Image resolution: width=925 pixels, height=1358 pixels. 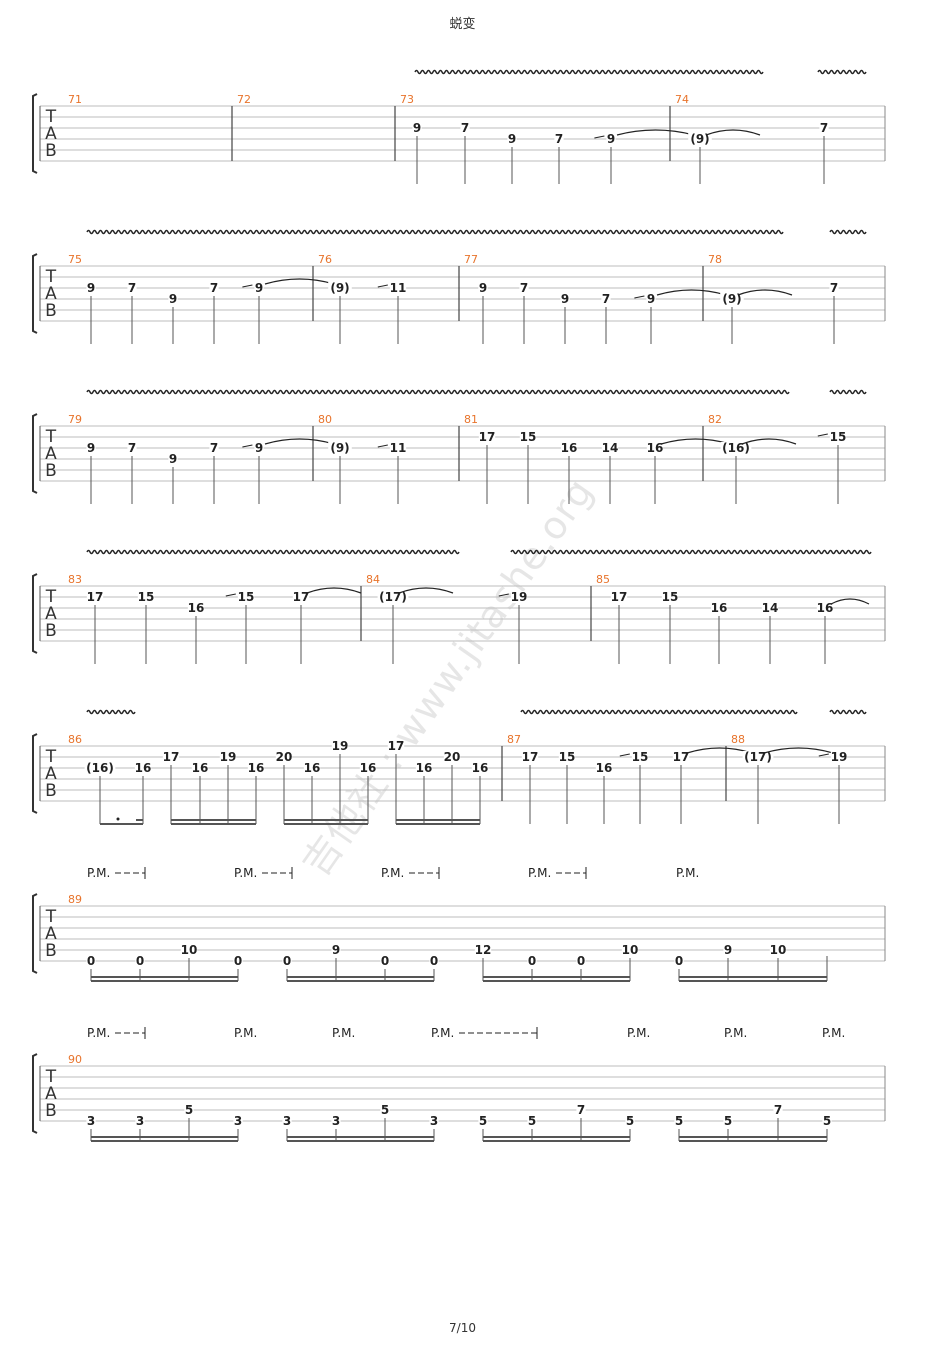 I want to click on measure-number: 83, so click(x=75, y=579).